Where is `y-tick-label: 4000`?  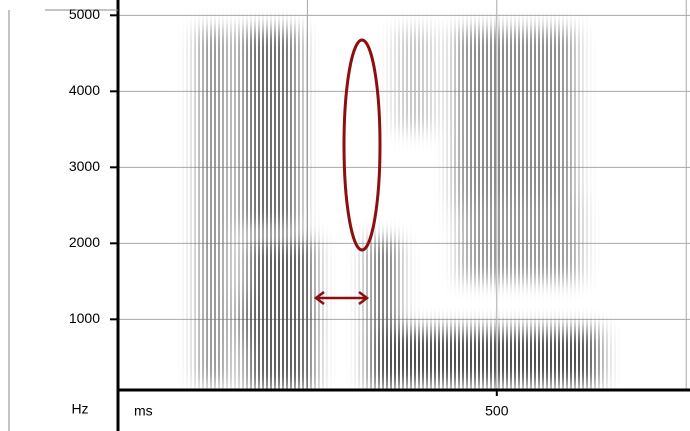
y-tick-label: 4000 is located at coordinates (84, 90).